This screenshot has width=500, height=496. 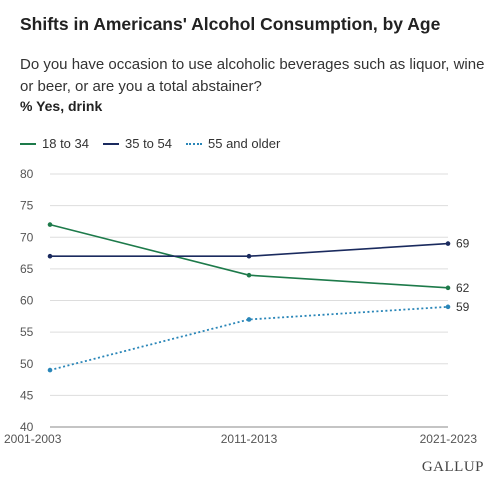 I want to click on x-tick-label: 2011-2013, so click(x=249, y=439).